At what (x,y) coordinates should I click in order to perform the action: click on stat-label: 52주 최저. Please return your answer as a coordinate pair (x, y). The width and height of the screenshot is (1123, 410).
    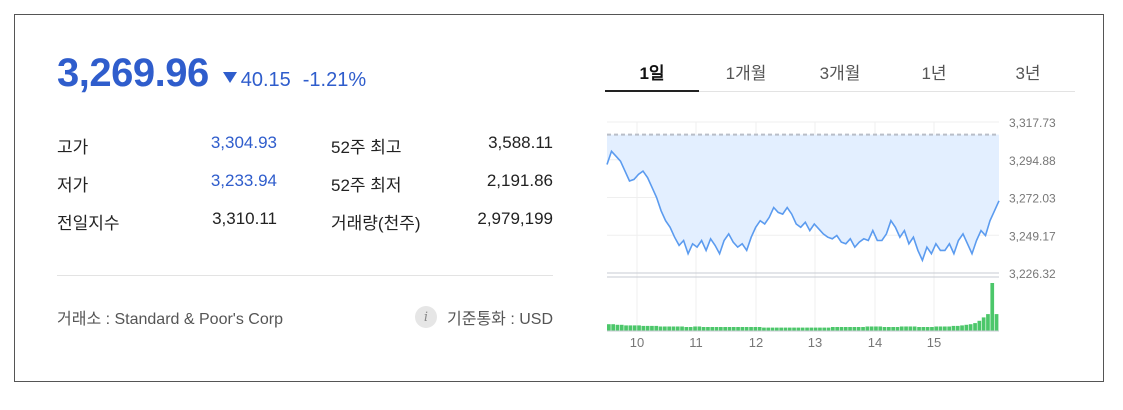
    Looking at the image, I should click on (366, 185).